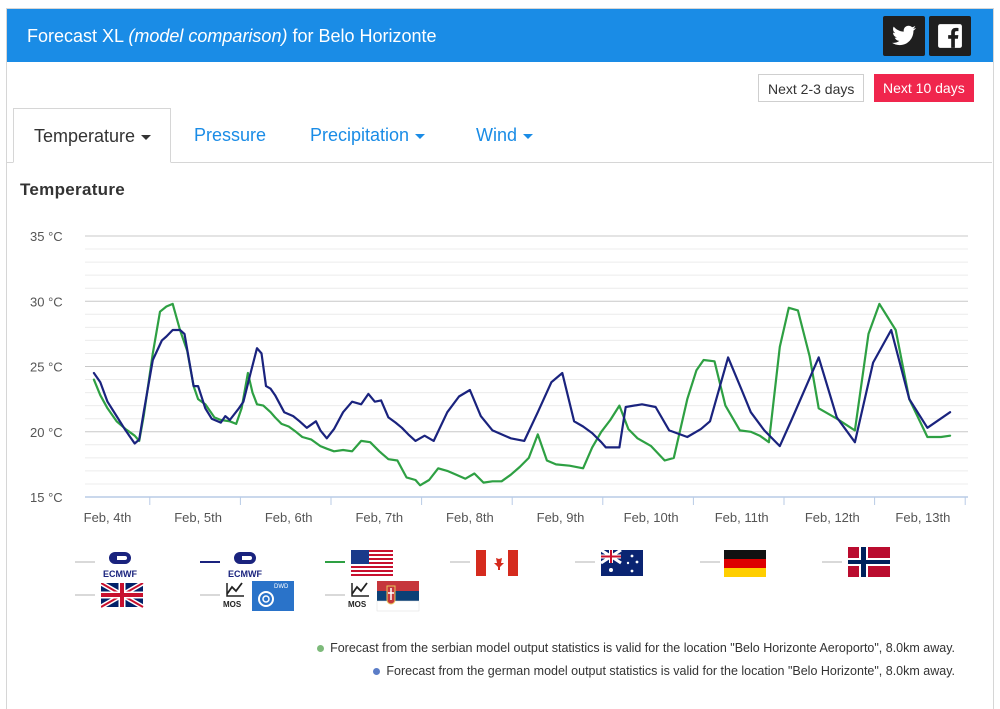 Image resolution: width=1000 pixels, height=709 pixels. I want to click on y-tick-label: 25 °C, so click(46, 367).